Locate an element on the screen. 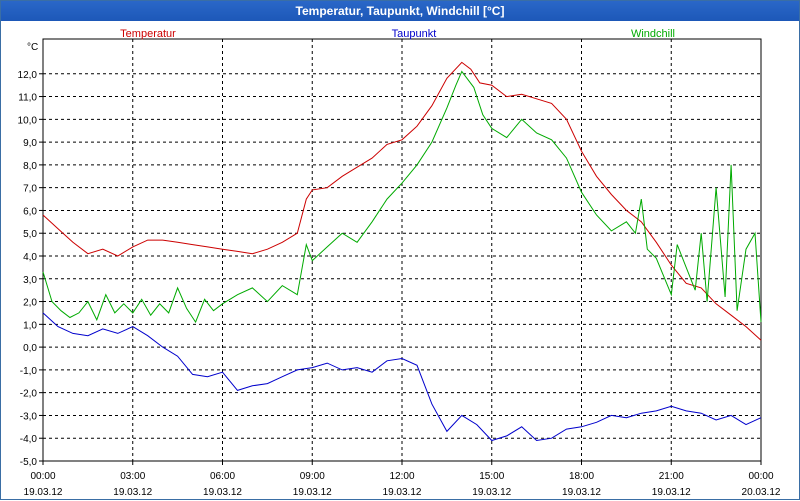  legend-temperatur: Temperatur is located at coordinates (148, 34).